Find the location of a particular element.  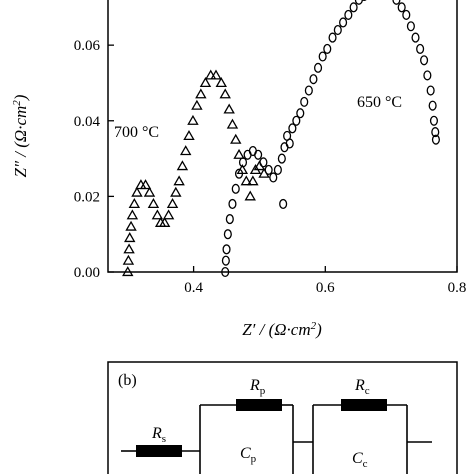

label-rp: Rp is located at coordinates (257, 387).